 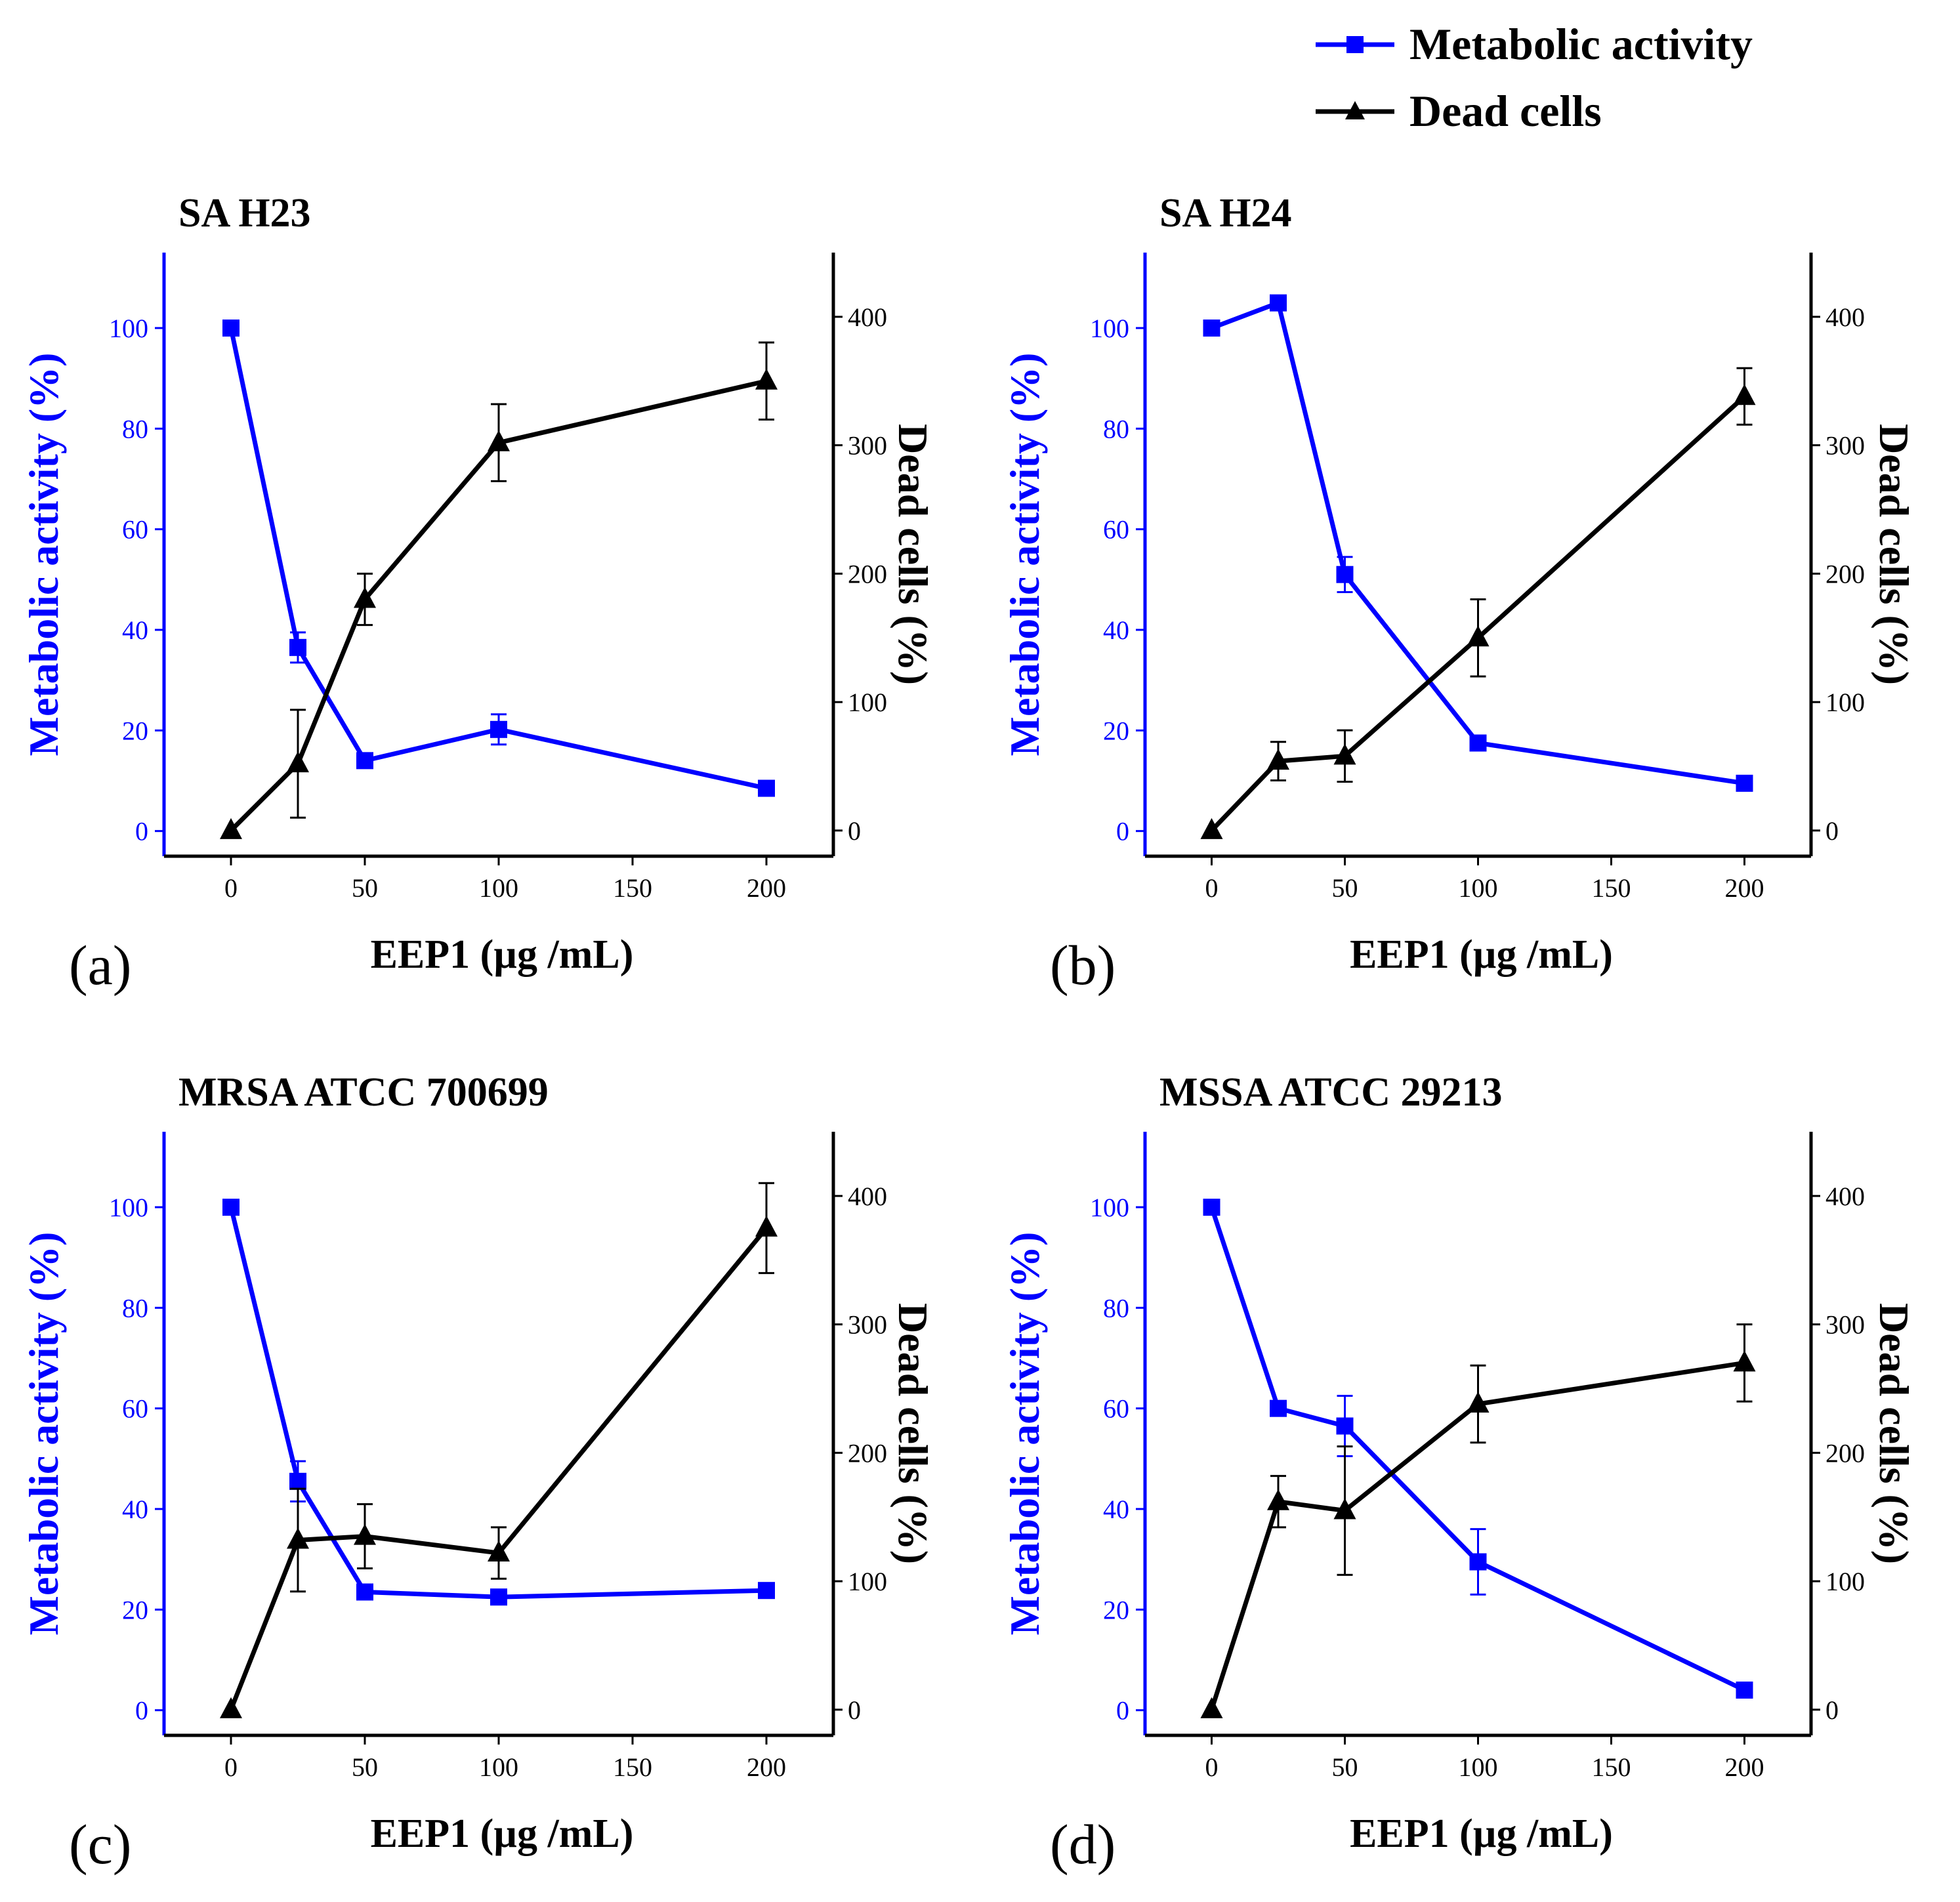 I want to click on series-dead-cells, so click(x=1478, y=603).